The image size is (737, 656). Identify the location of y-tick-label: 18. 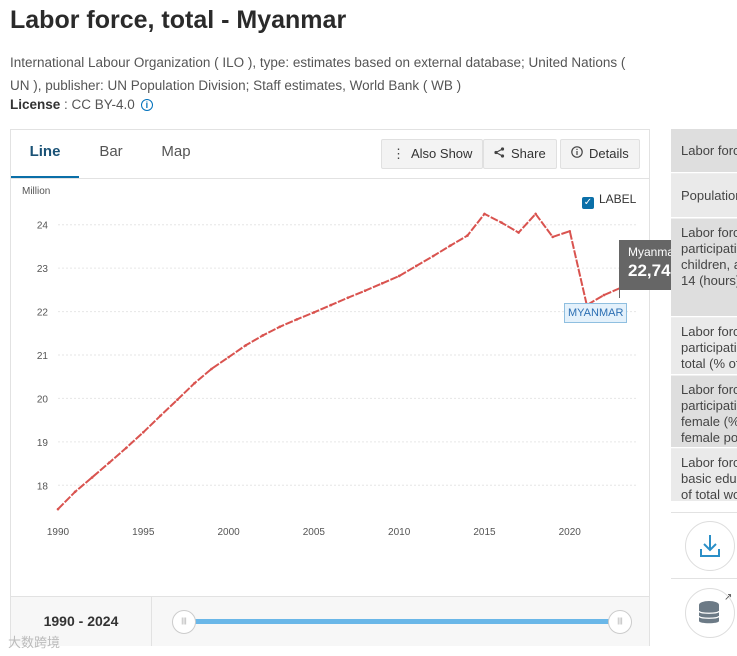
(43, 486).